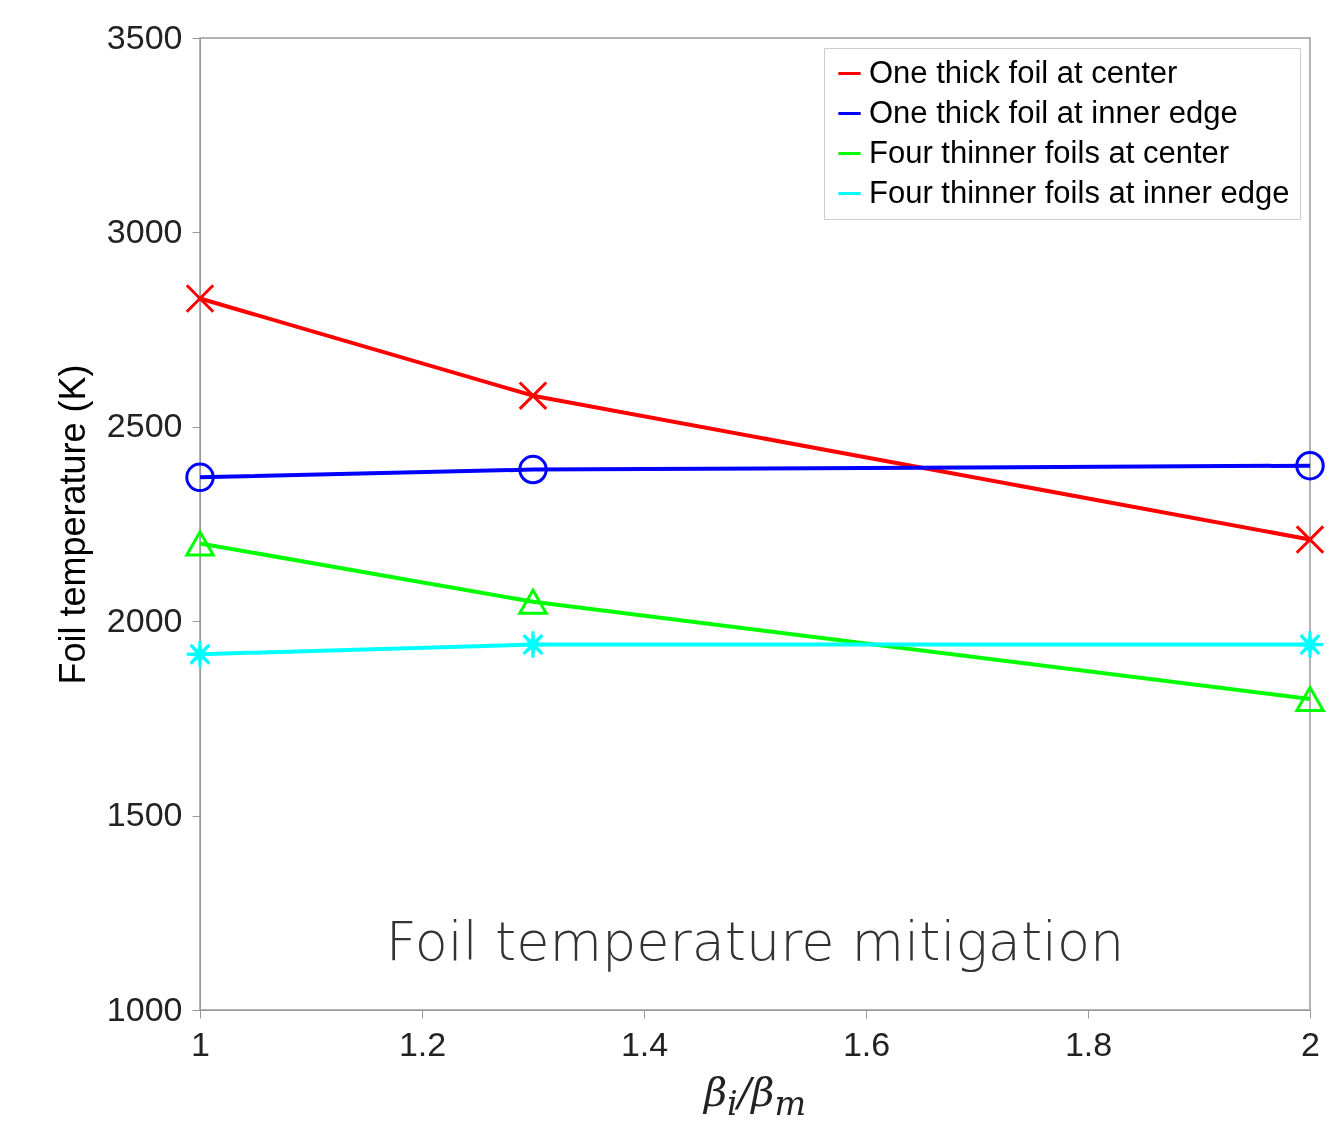 The height and width of the screenshot is (1136, 1334). I want to click on y-tick-label: 3500, so click(144, 36).